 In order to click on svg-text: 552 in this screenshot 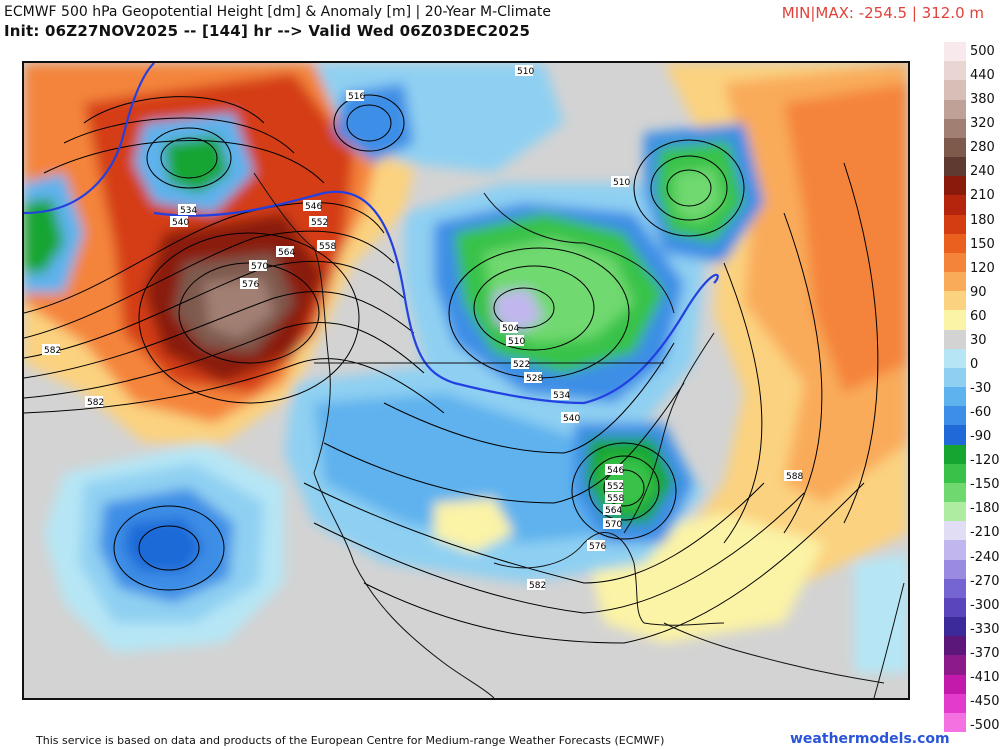, I will do `click(319, 223)`.